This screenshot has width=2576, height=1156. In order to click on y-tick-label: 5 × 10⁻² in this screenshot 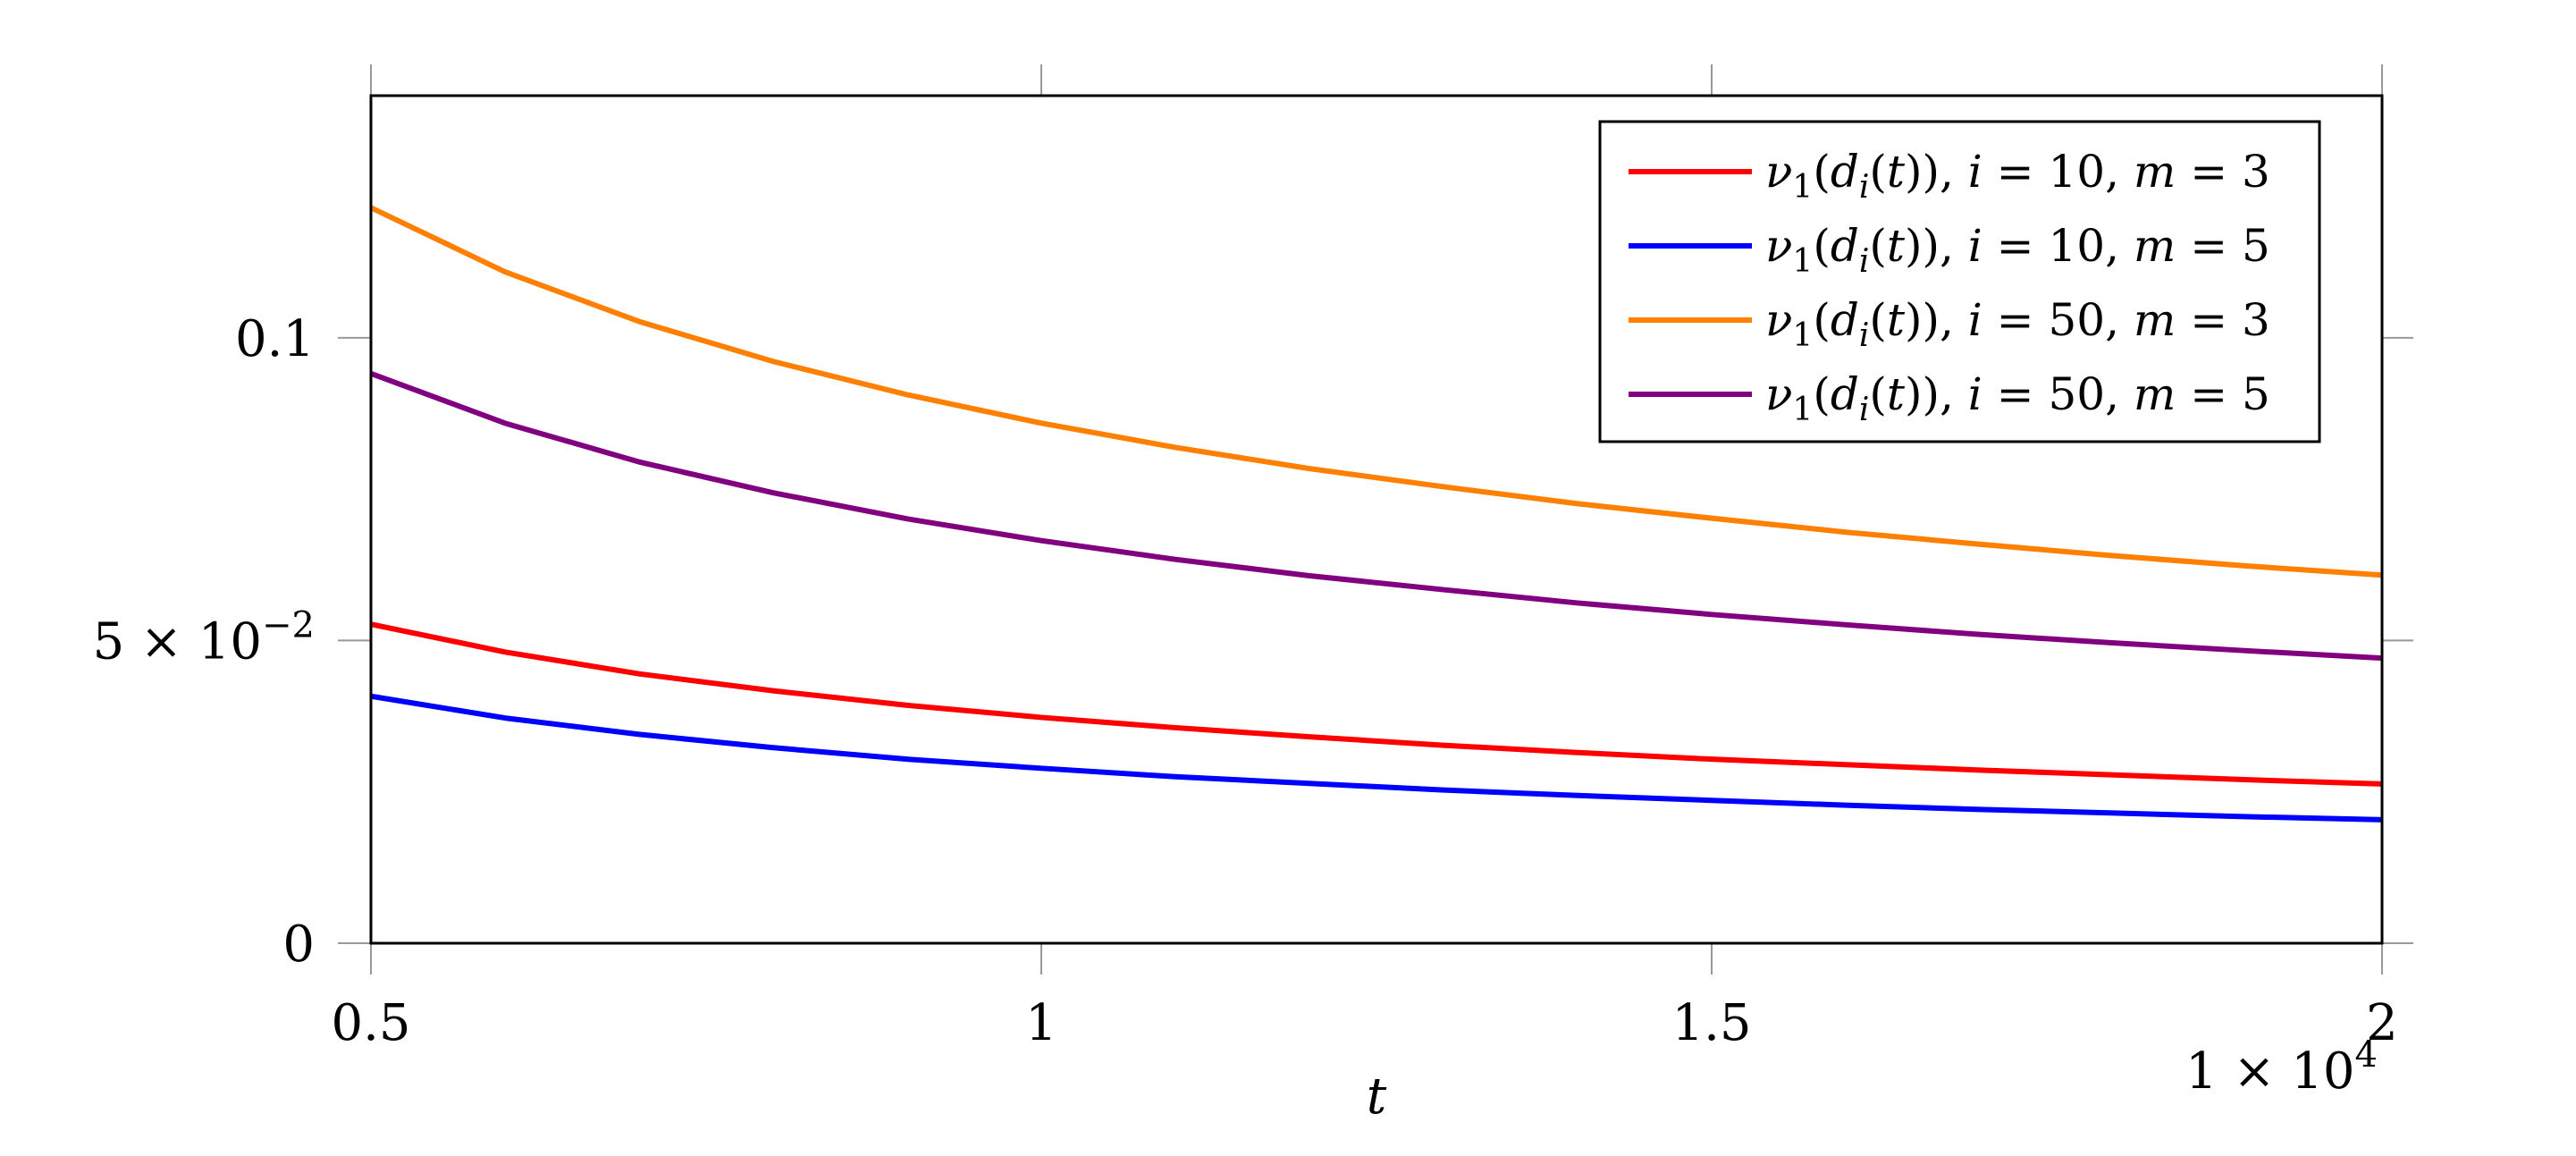, I will do `click(204, 637)`.